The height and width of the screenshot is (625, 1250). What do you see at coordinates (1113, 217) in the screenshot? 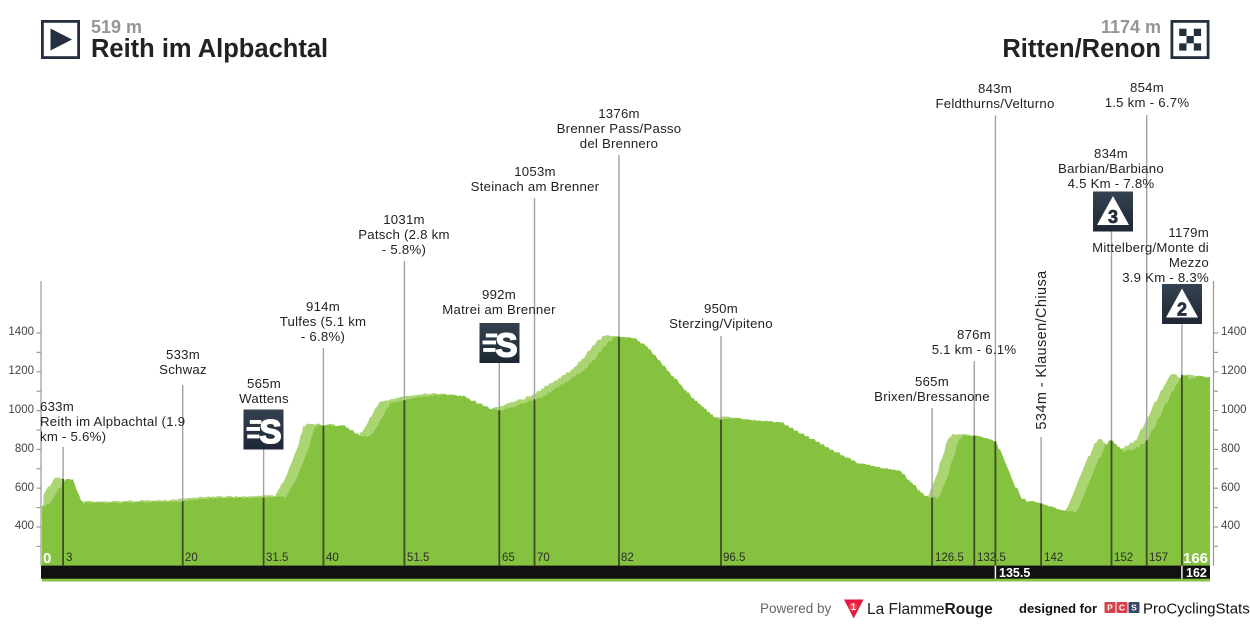
I see `svg-text: 3` at bounding box center [1113, 217].